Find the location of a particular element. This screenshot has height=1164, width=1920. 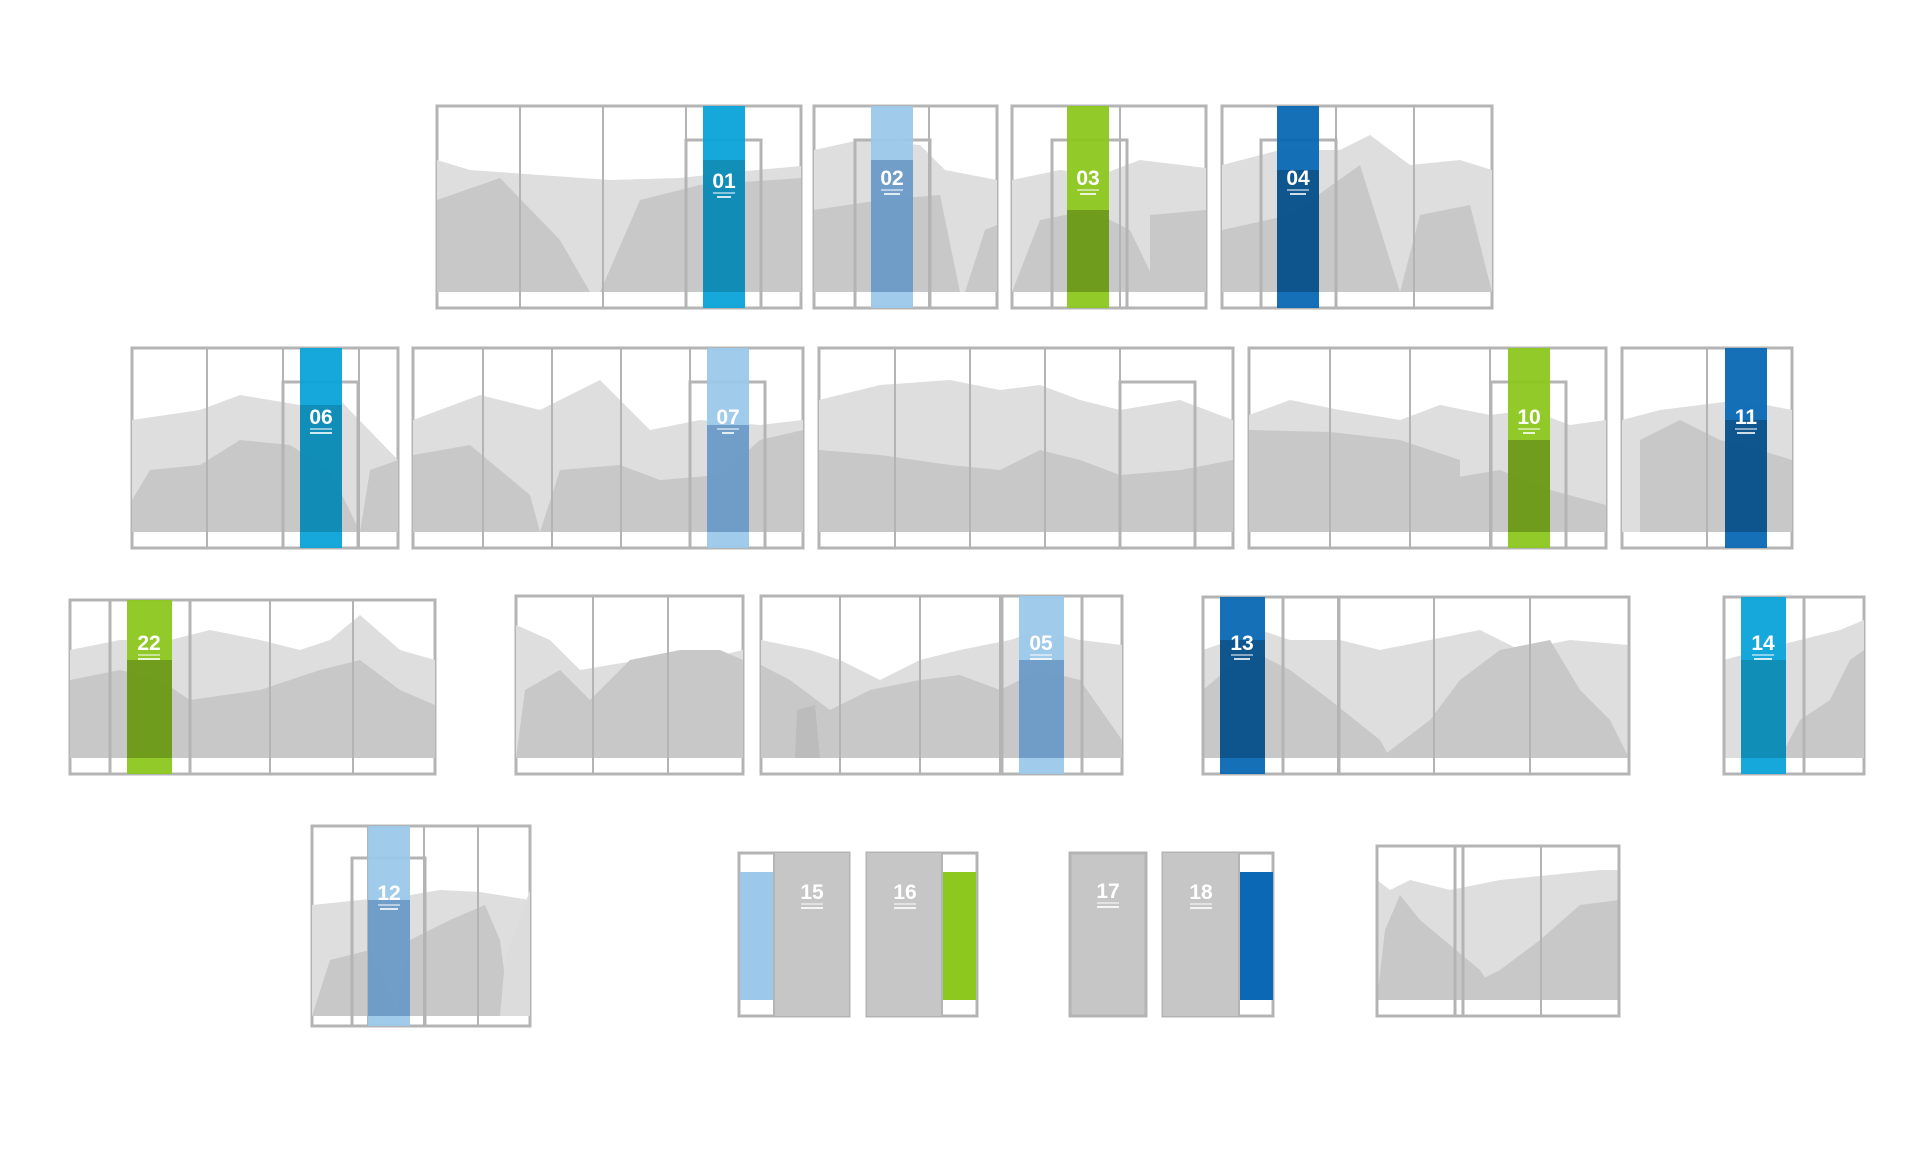

door-panel-17: 17 is located at coordinates (1108, 934).